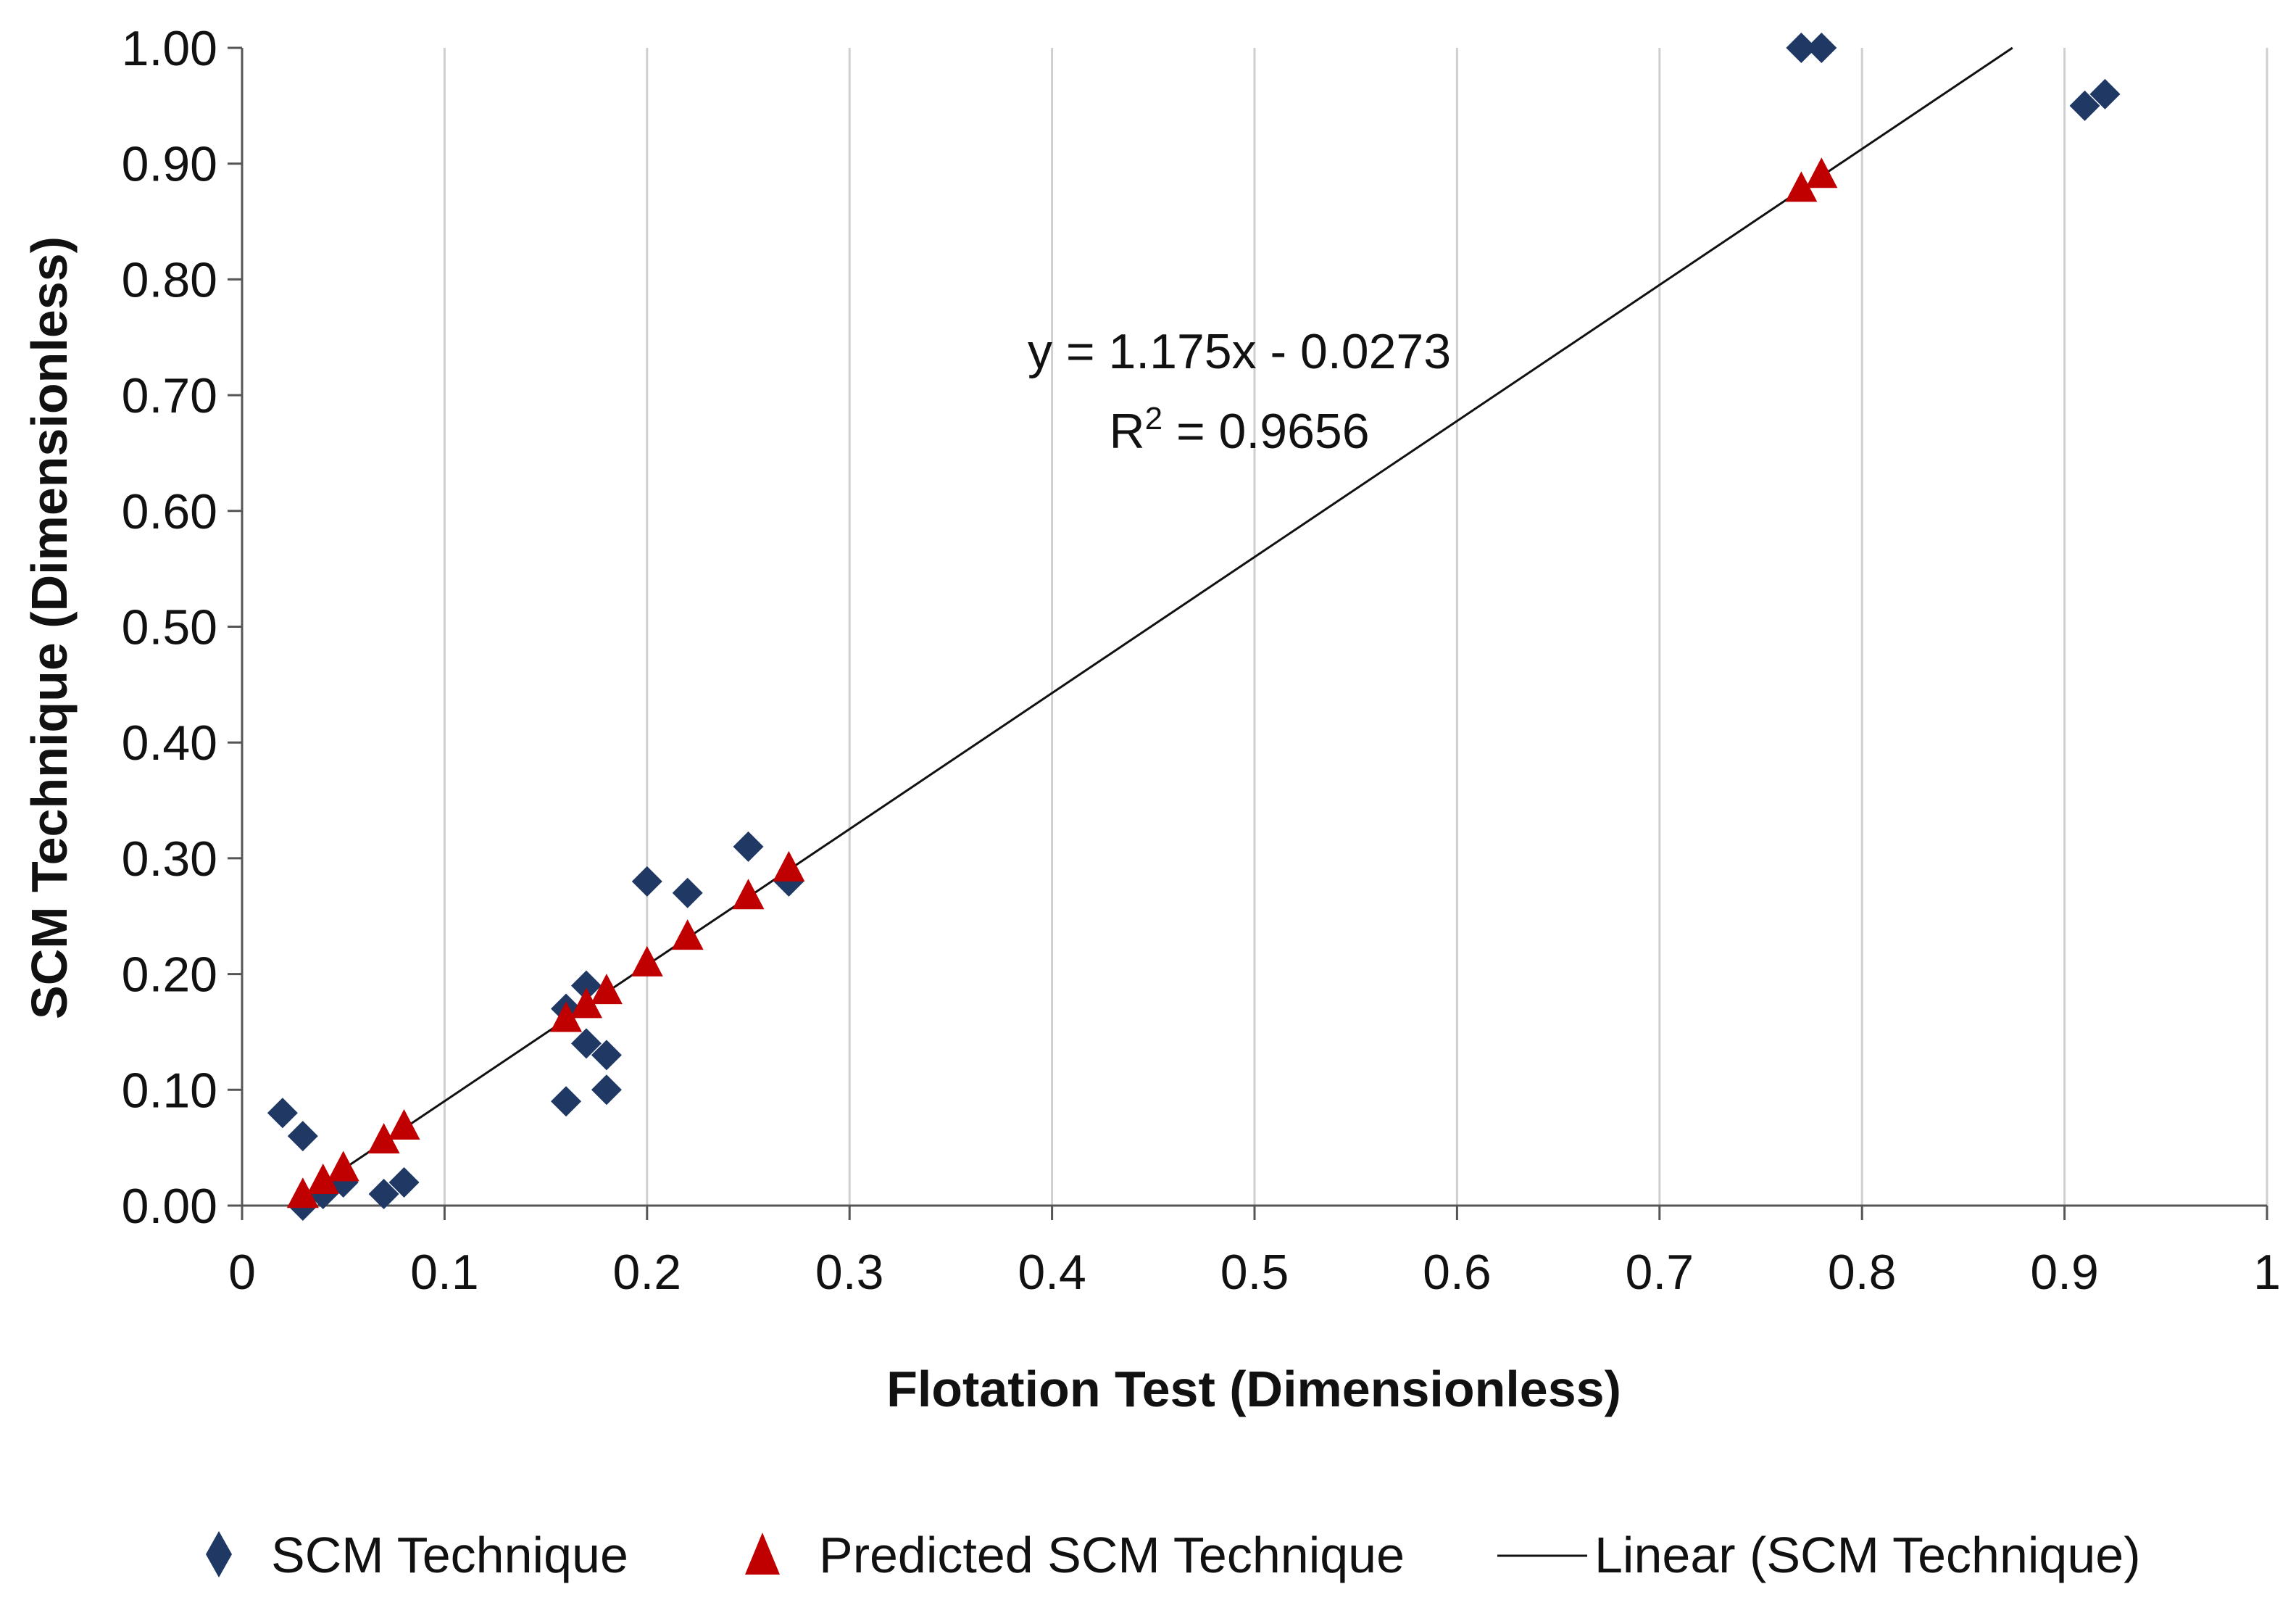  I want to click on x-tick-label: 0.1, so click(444, 1272).